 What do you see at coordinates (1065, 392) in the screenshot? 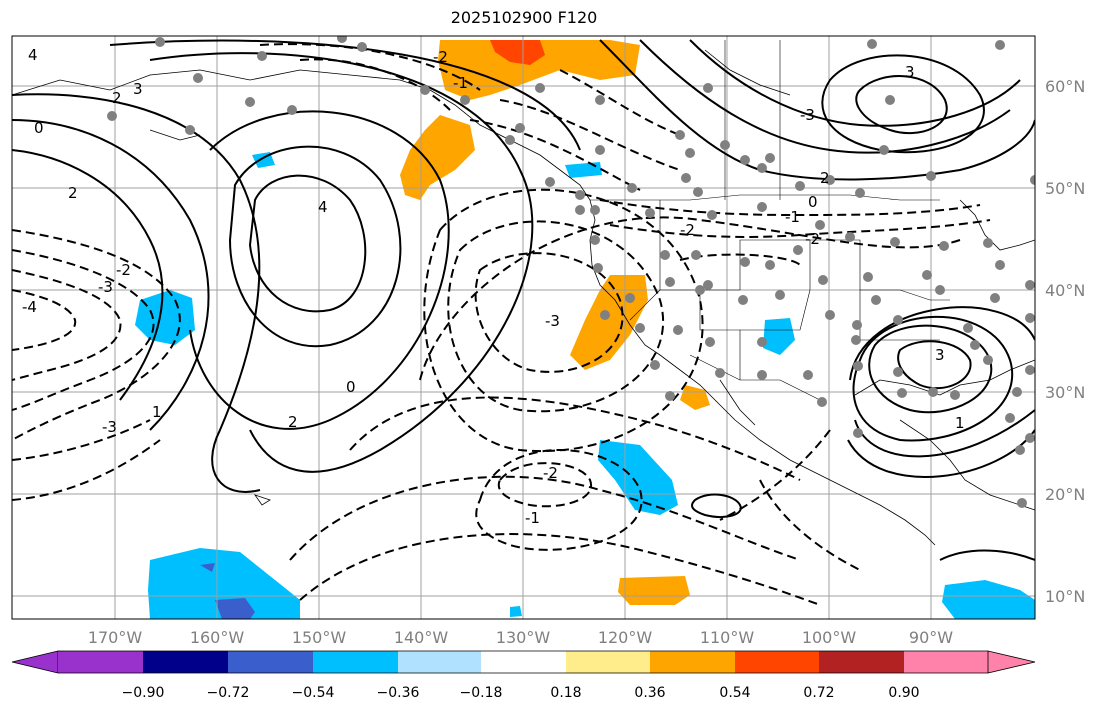
I see `lat-label: 30°N` at bounding box center [1065, 392].